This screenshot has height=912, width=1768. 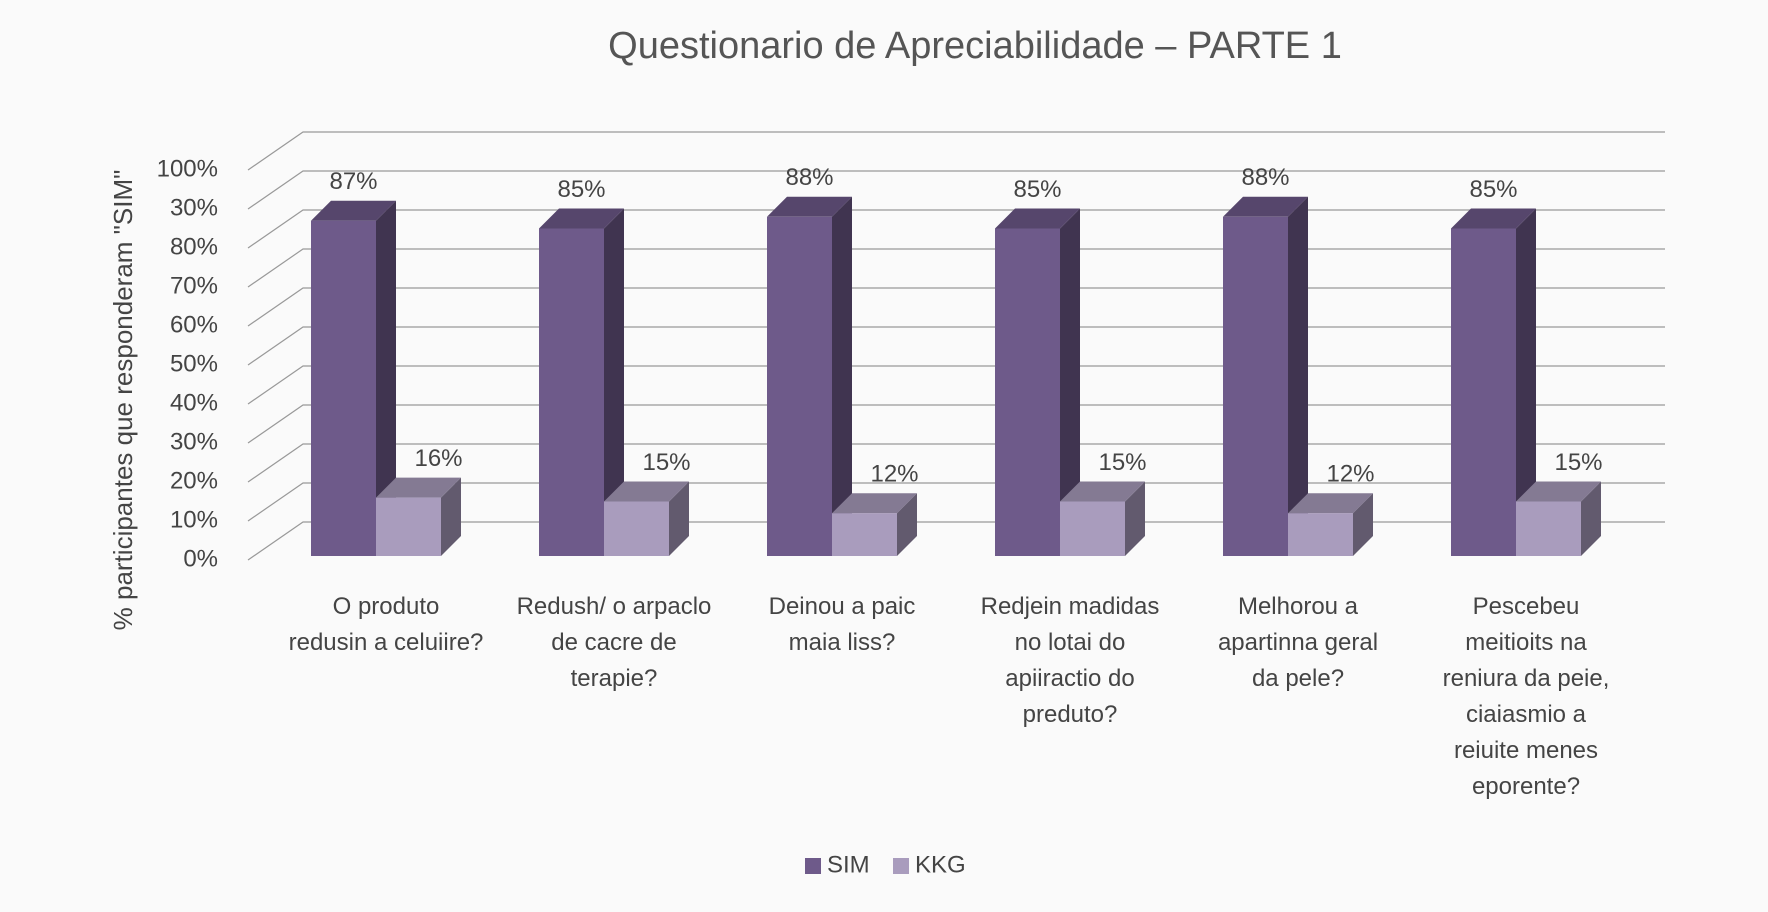 I want to click on x-tick-label: Melhorou a apartinna geral da pele?, so click(x=1298, y=642).